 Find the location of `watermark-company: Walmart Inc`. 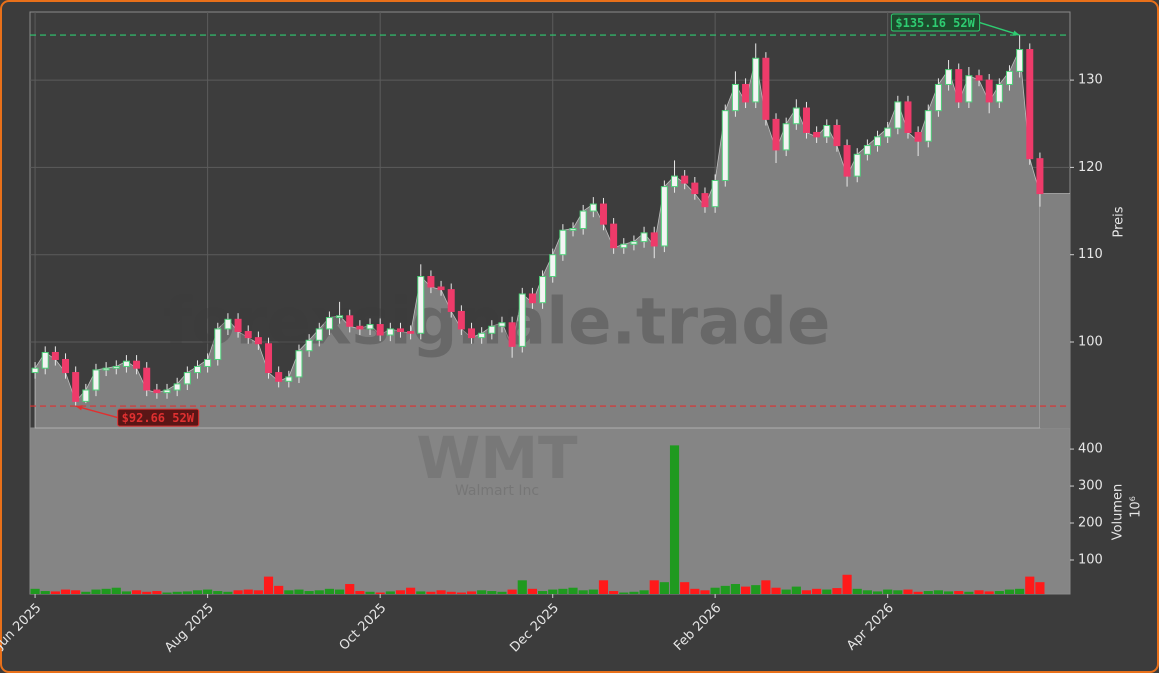

watermark-company: Walmart Inc is located at coordinates (497, 491).